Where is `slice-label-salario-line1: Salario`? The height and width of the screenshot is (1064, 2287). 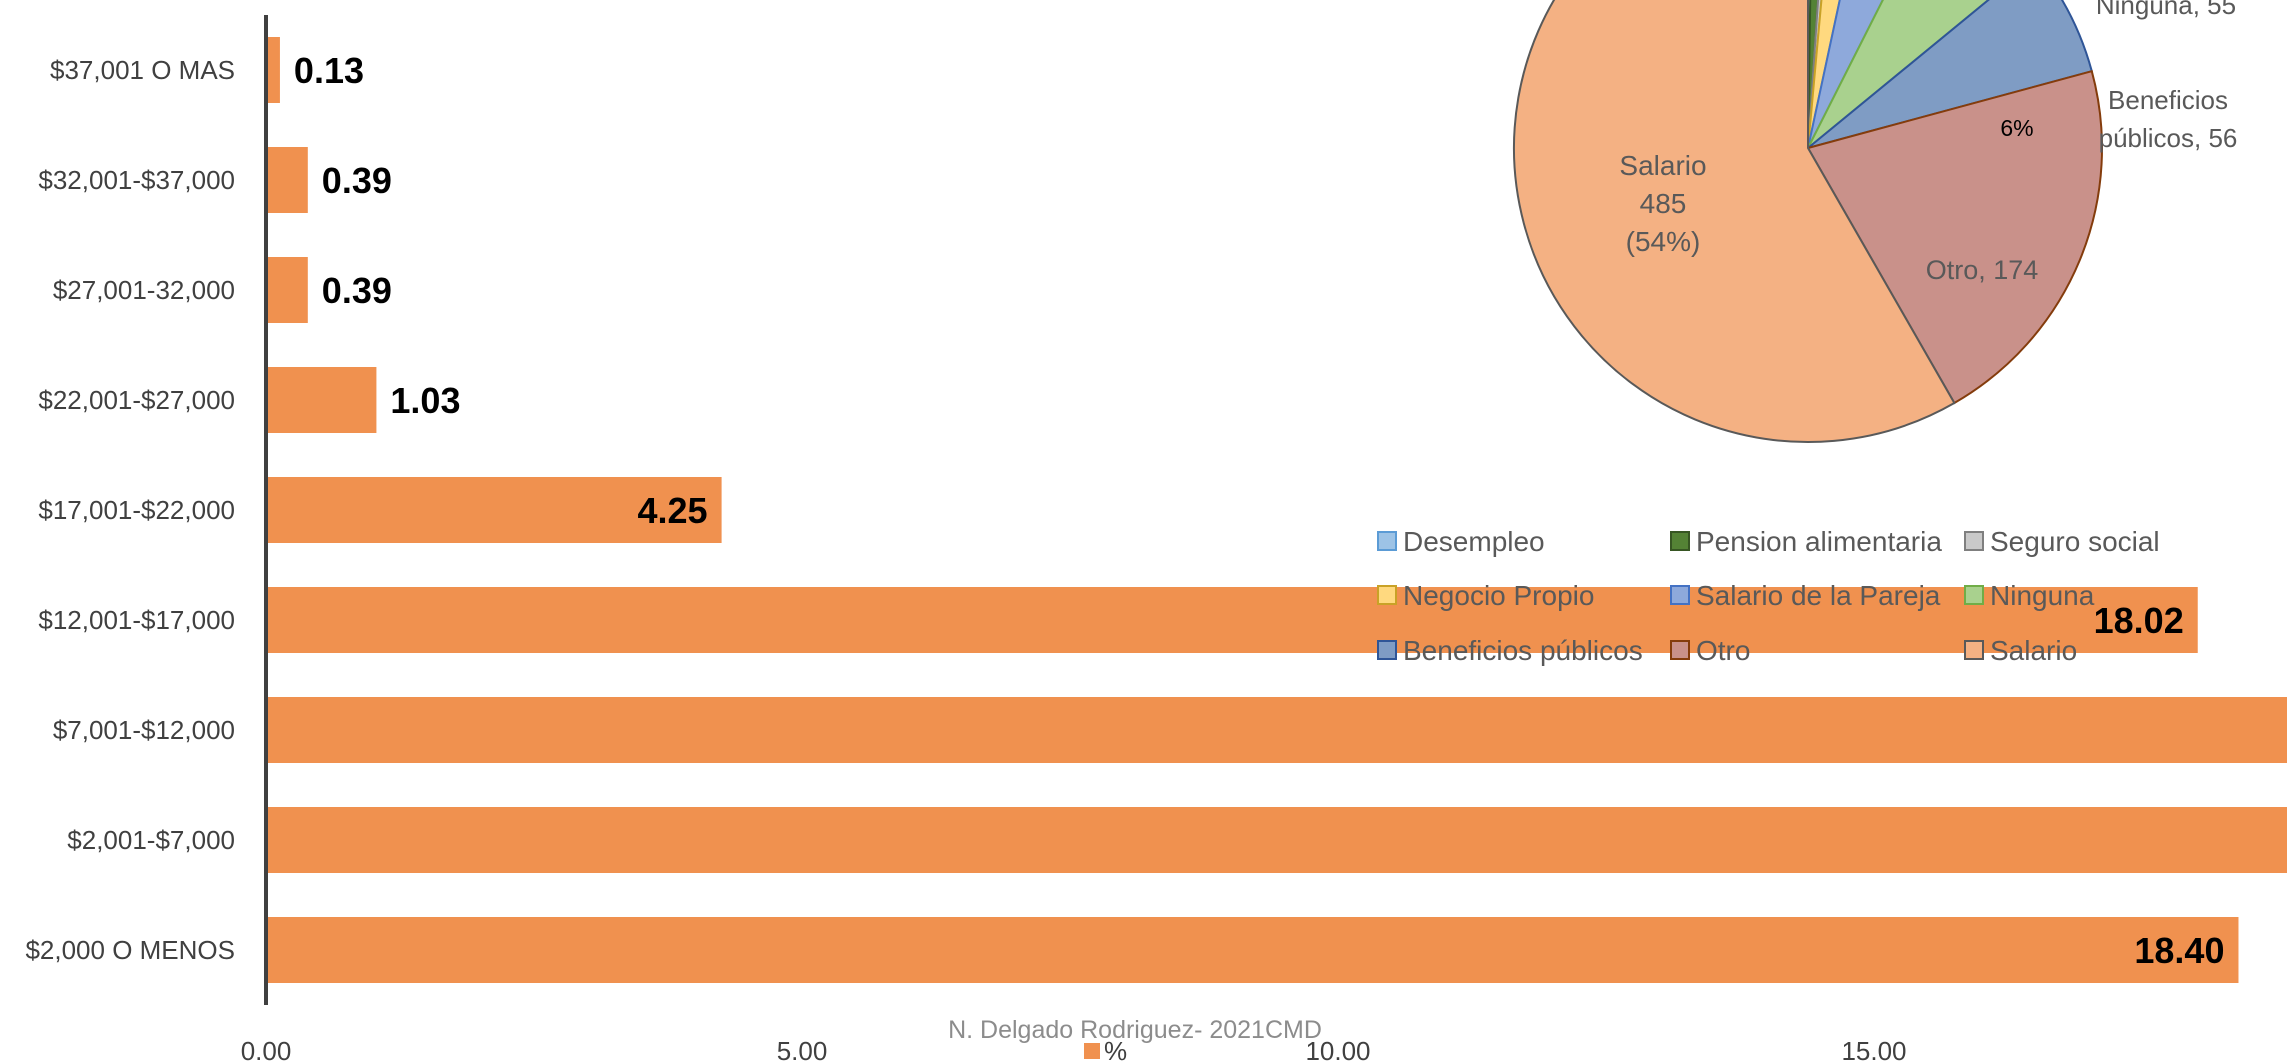
slice-label-salario-line1: Salario is located at coordinates (1662, 165).